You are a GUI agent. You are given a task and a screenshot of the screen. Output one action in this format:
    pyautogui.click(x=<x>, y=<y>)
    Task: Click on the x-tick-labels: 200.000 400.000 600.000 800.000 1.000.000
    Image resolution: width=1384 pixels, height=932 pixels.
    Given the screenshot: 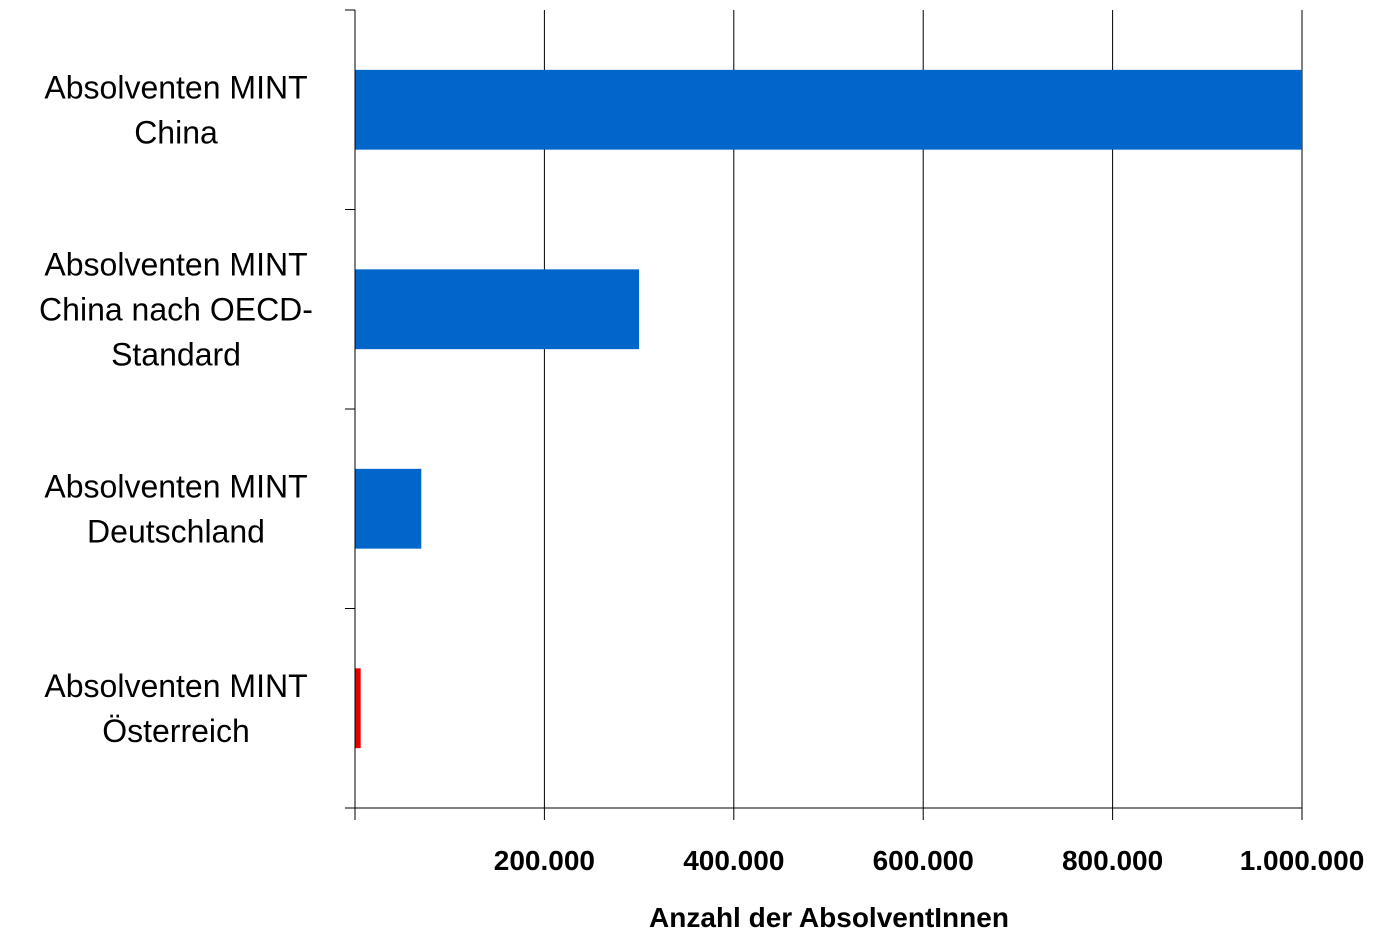 What is the action you would take?
    pyautogui.click(x=929, y=860)
    